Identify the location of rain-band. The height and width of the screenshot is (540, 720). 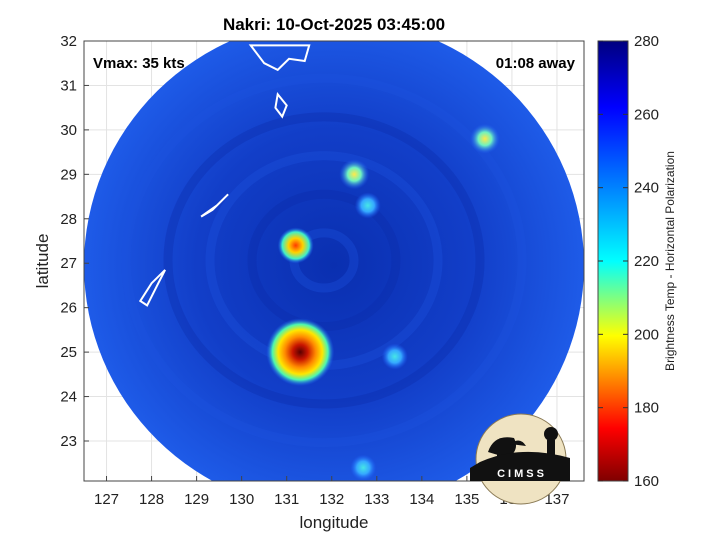
(324, 260).